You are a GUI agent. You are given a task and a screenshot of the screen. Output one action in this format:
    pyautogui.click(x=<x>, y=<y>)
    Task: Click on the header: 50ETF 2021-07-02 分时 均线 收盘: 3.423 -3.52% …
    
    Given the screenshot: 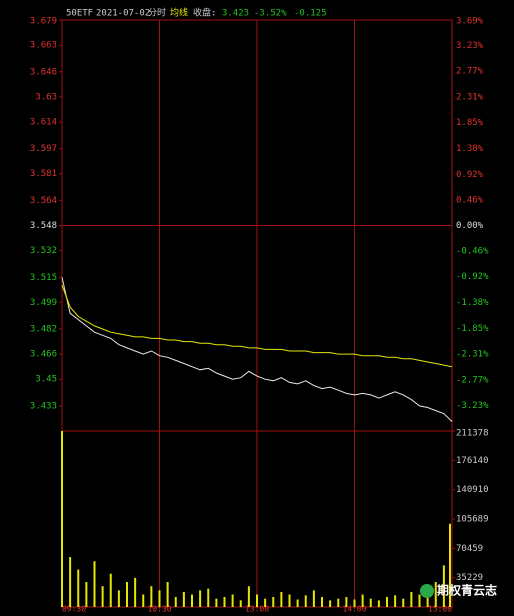 What is the action you would take?
    pyautogui.click(x=196, y=13)
    